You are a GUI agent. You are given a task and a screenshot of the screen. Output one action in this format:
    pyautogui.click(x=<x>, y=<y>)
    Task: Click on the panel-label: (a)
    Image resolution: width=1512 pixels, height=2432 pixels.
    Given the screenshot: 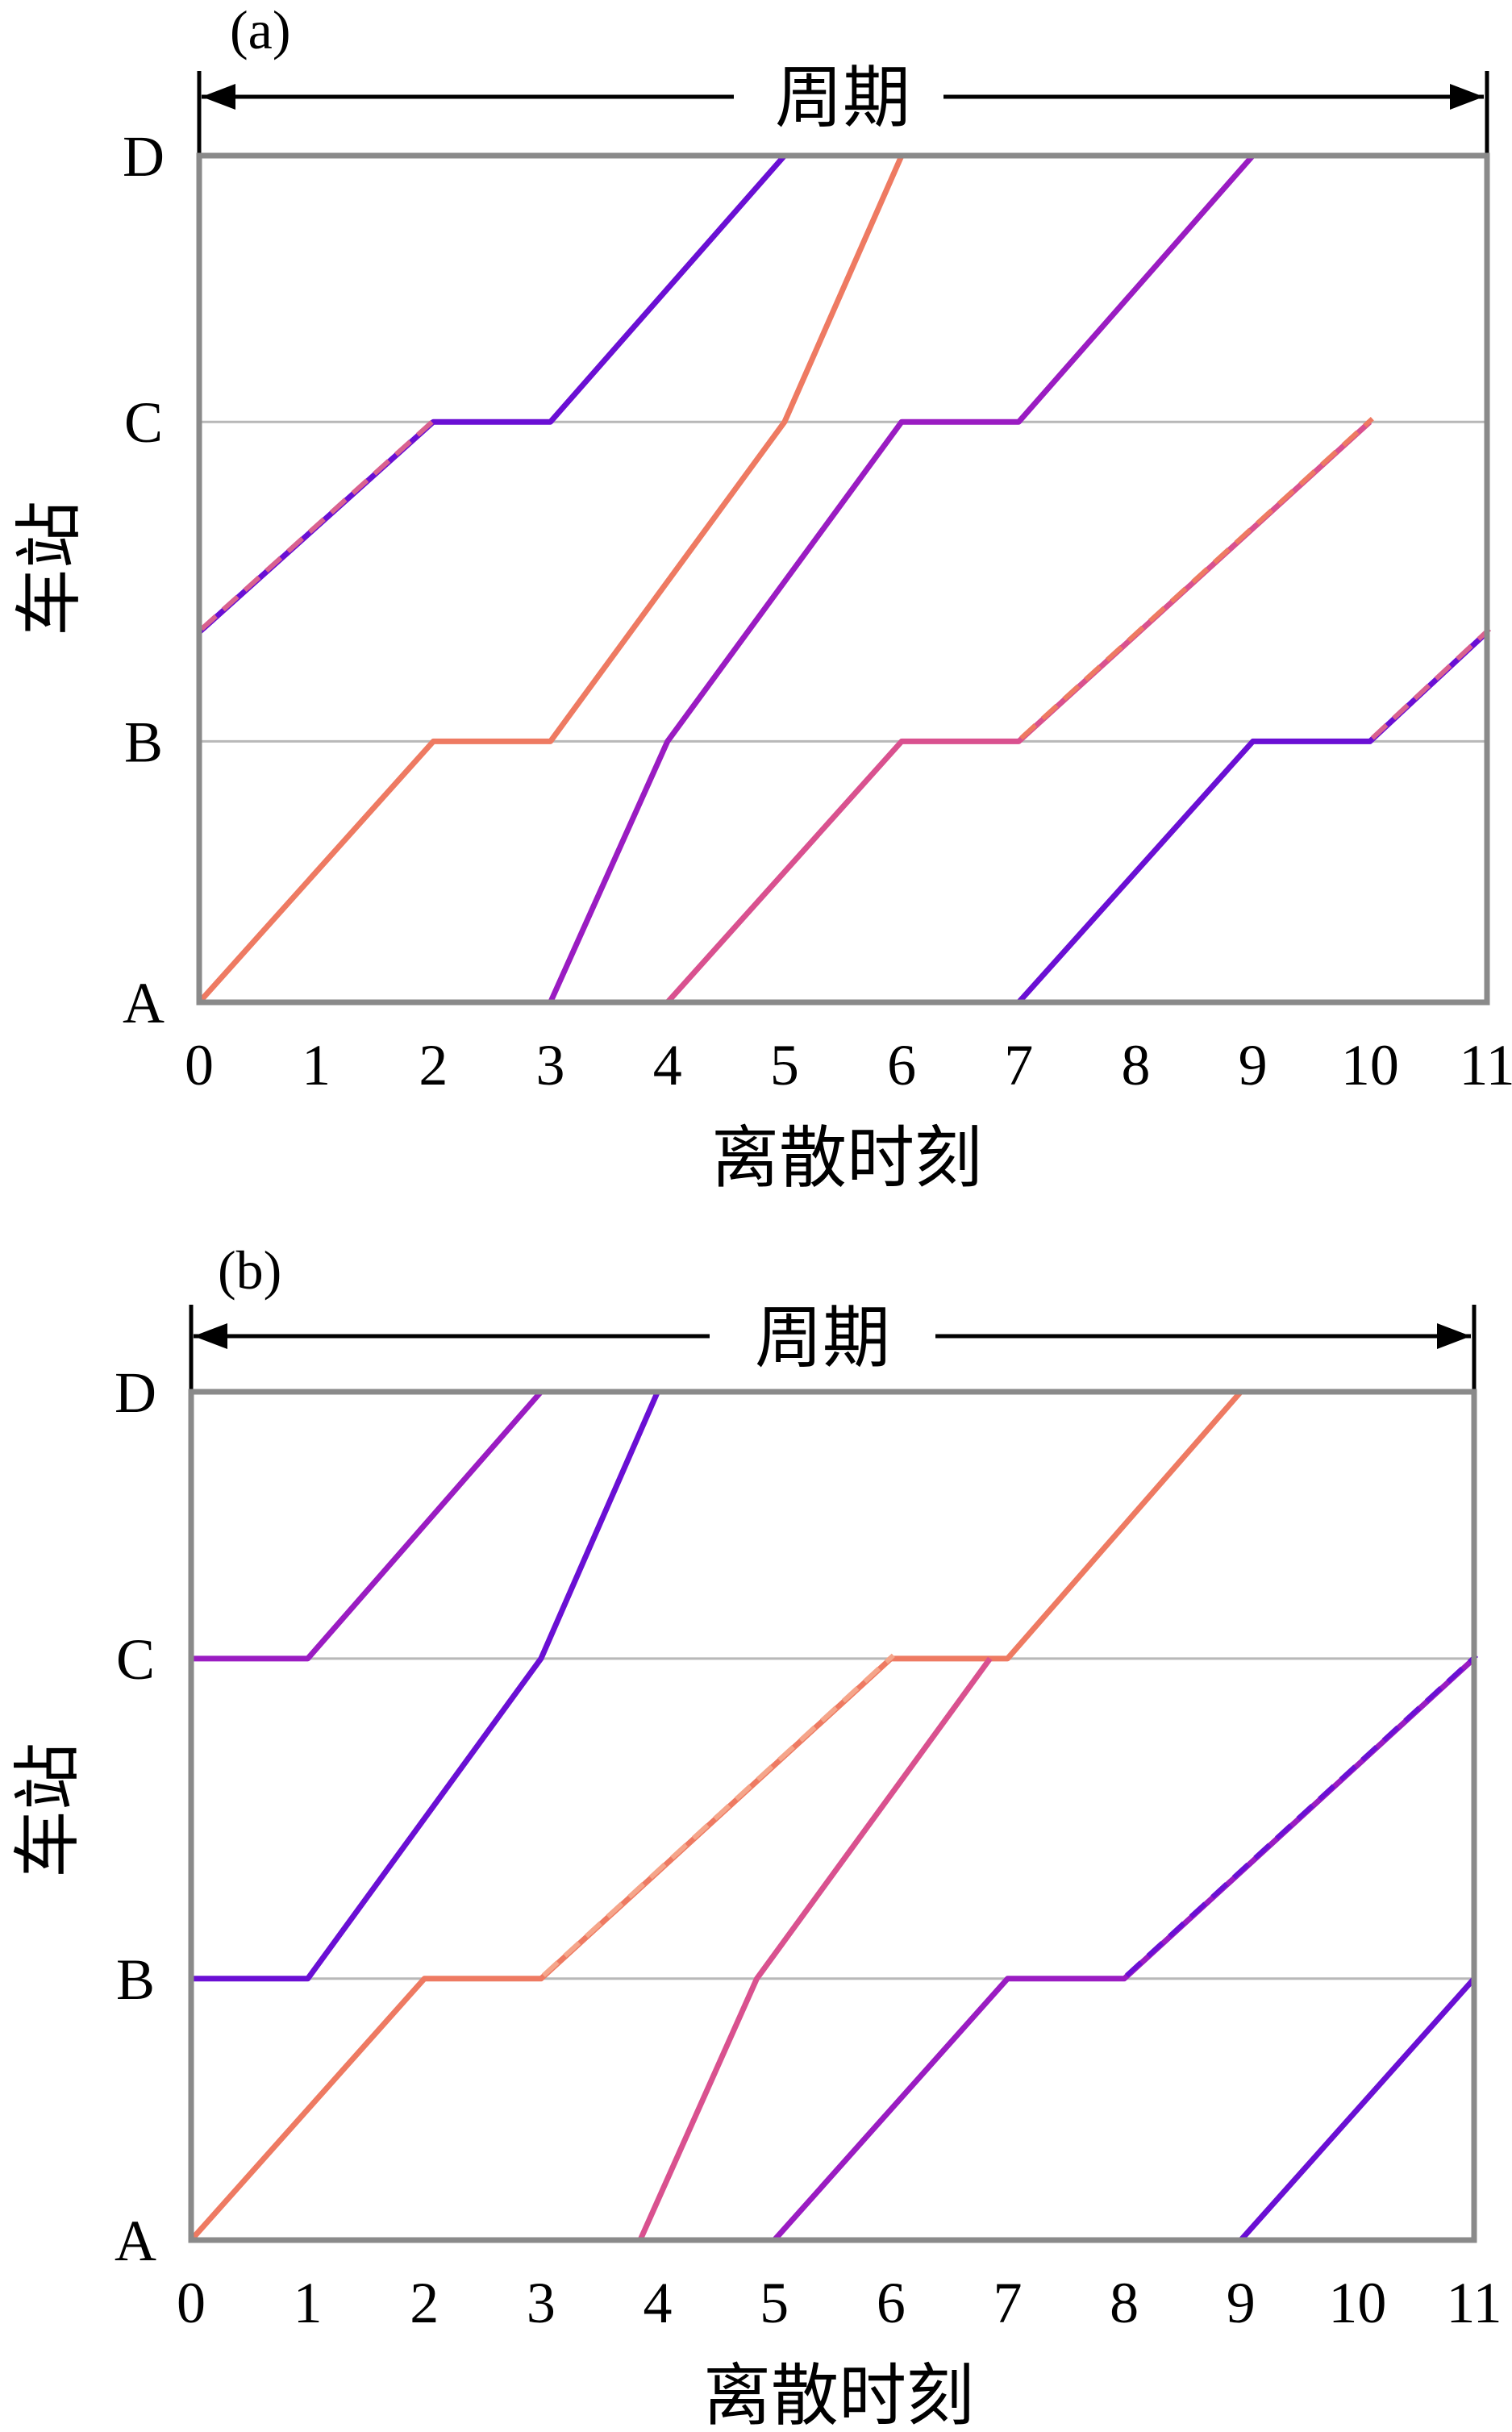 What is the action you would take?
    pyautogui.click(x=260, y=30)
    